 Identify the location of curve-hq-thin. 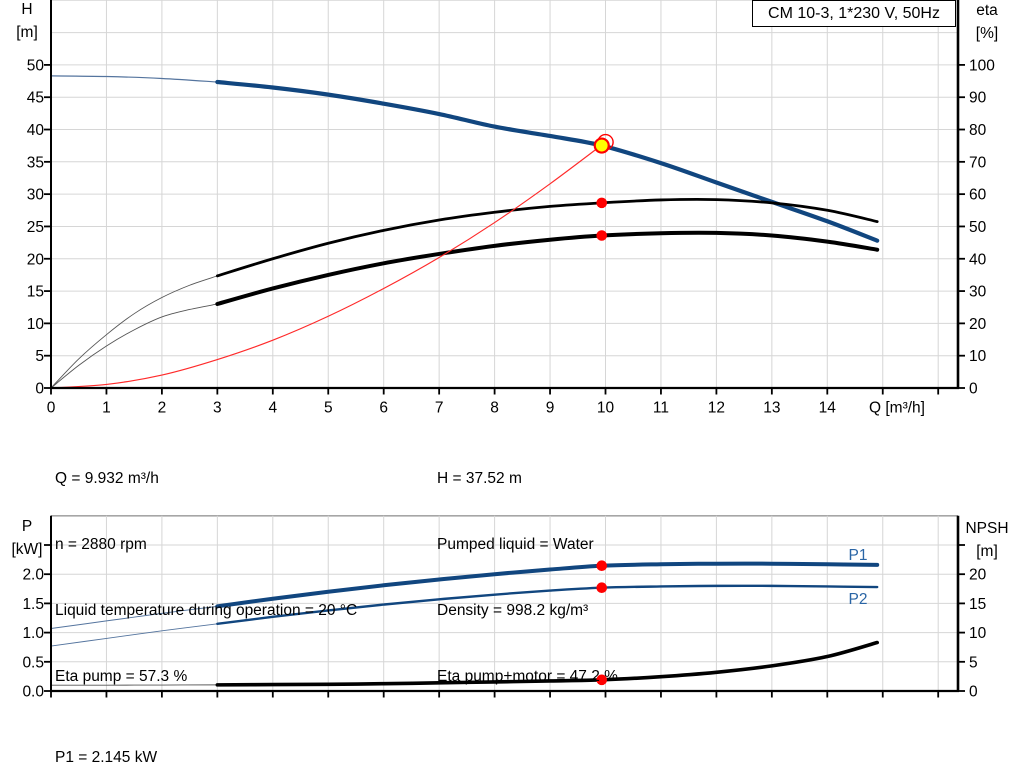
(134, 79).